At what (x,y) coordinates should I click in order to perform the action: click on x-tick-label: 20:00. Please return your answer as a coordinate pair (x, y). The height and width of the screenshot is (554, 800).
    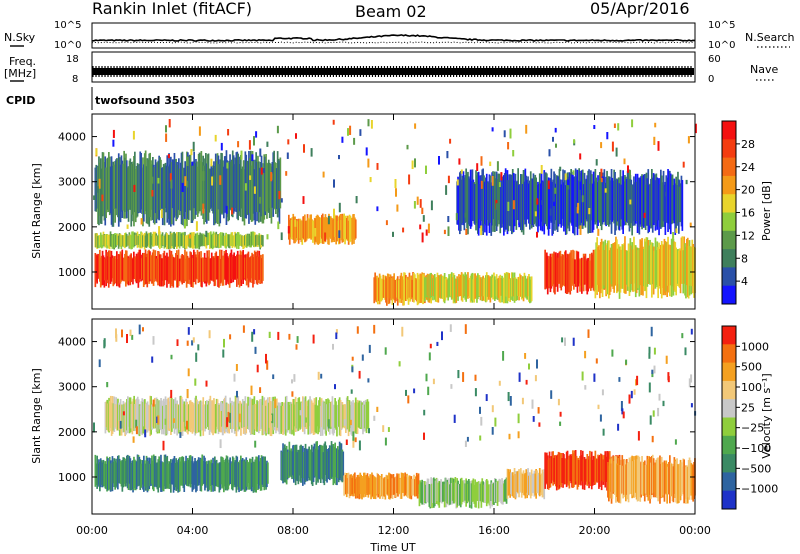
    Looking at the image, I should click on (595, 530).